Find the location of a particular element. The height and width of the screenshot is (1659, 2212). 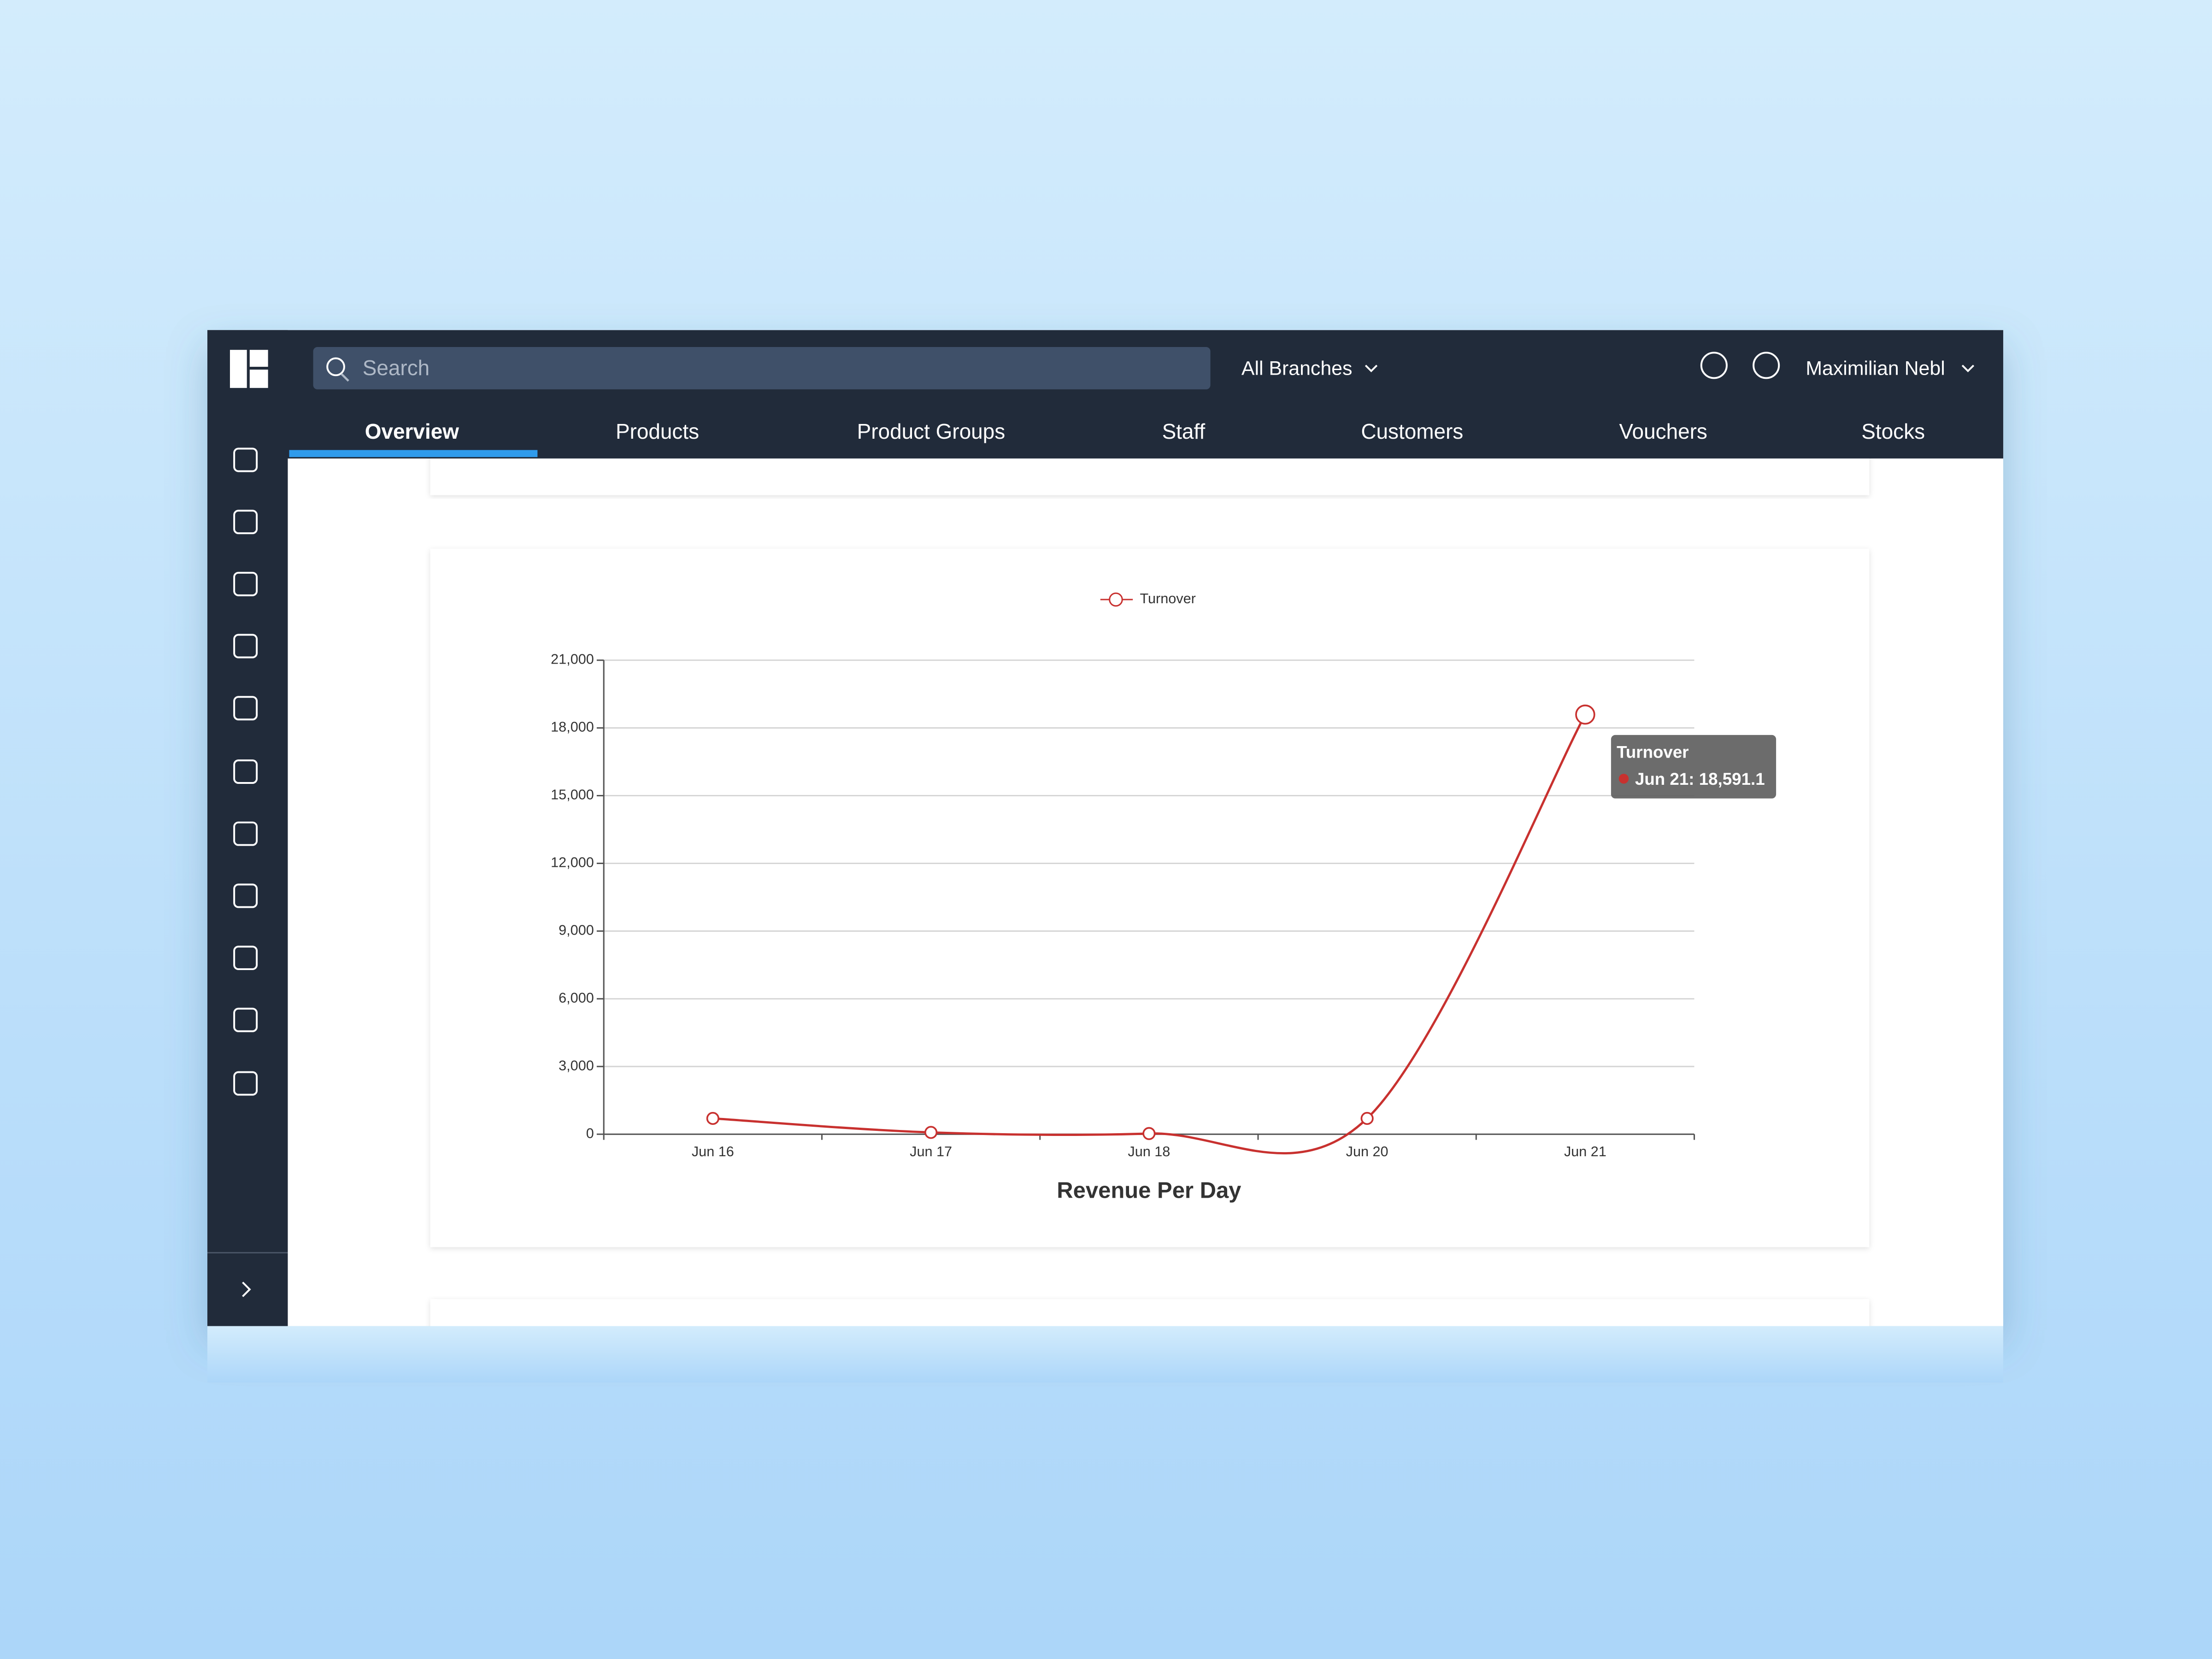

help-icon is located at coordinates (1714, 365).